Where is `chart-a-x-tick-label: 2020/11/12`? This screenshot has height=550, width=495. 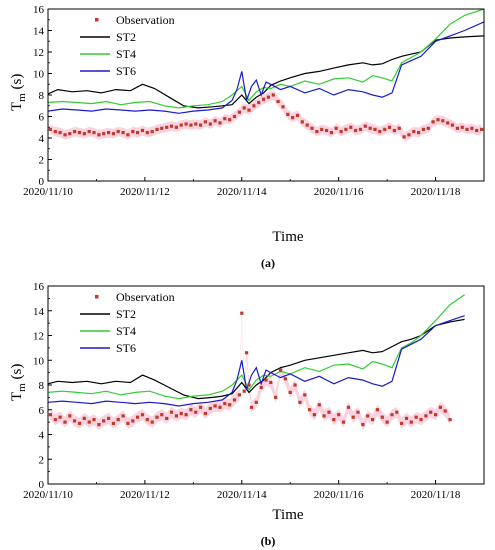 chart-a-x-tick-label: 2020/11/12 is located at coordinates (145, 192).